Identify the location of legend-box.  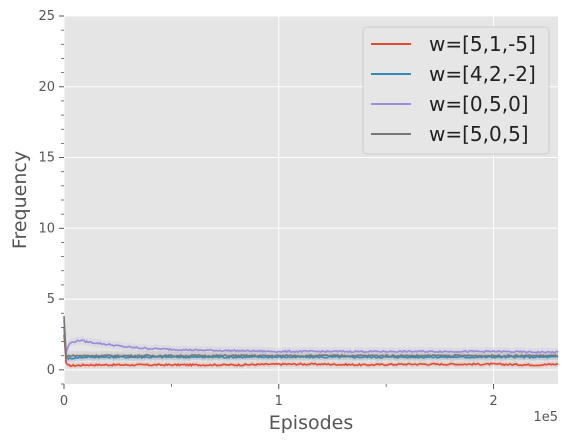
(456, 90).